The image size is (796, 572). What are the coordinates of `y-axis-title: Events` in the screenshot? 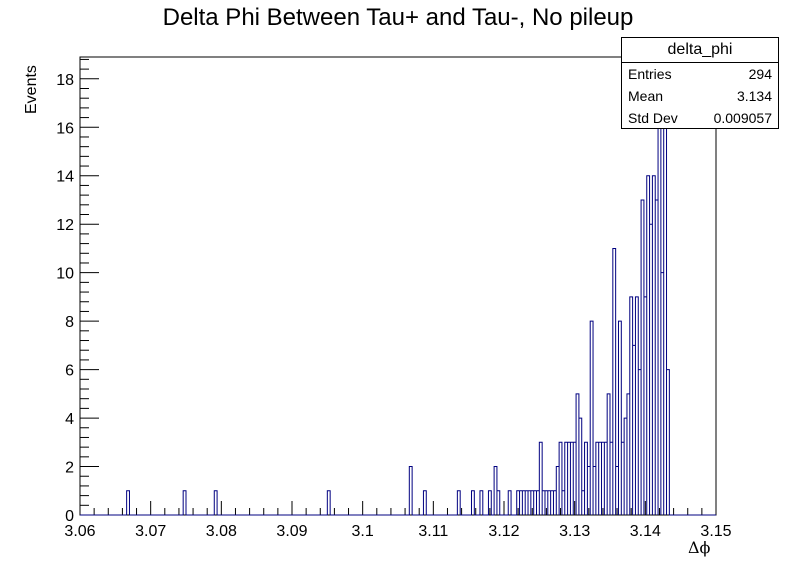 It's located at (31, 89).